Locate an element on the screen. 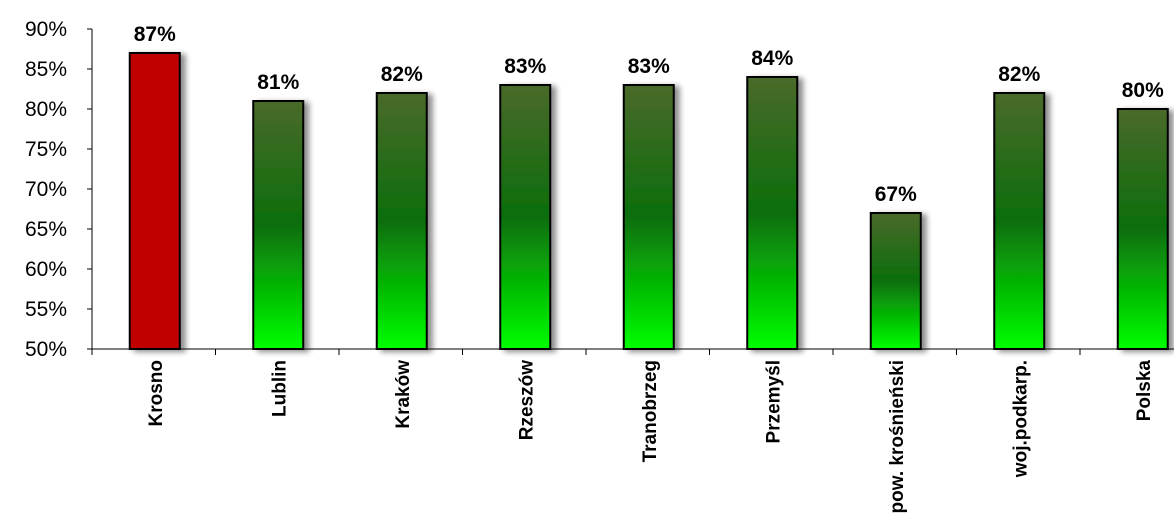 This screenshot has height=531, width=1174. x-tick-label: Przemyśl is located at coordinates (773, 401).